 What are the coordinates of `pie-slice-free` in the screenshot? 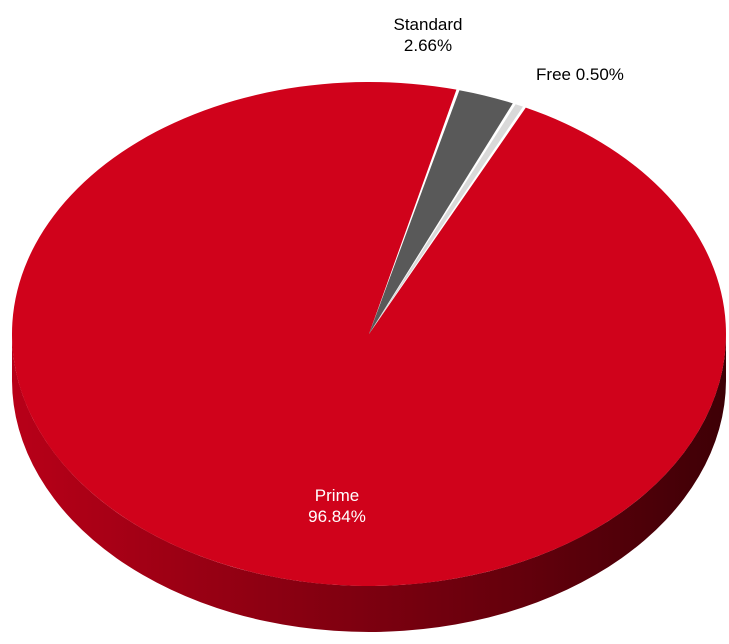 It's located at (446, 219).